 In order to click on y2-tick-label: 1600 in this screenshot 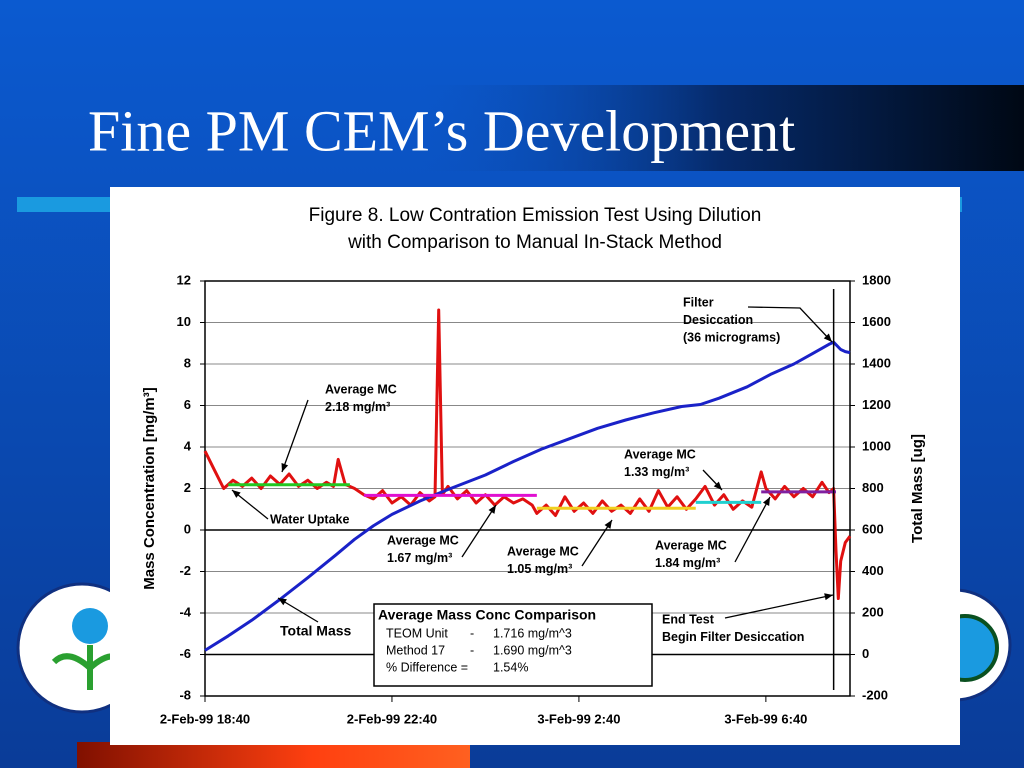, I will do `click(876, 321)`.